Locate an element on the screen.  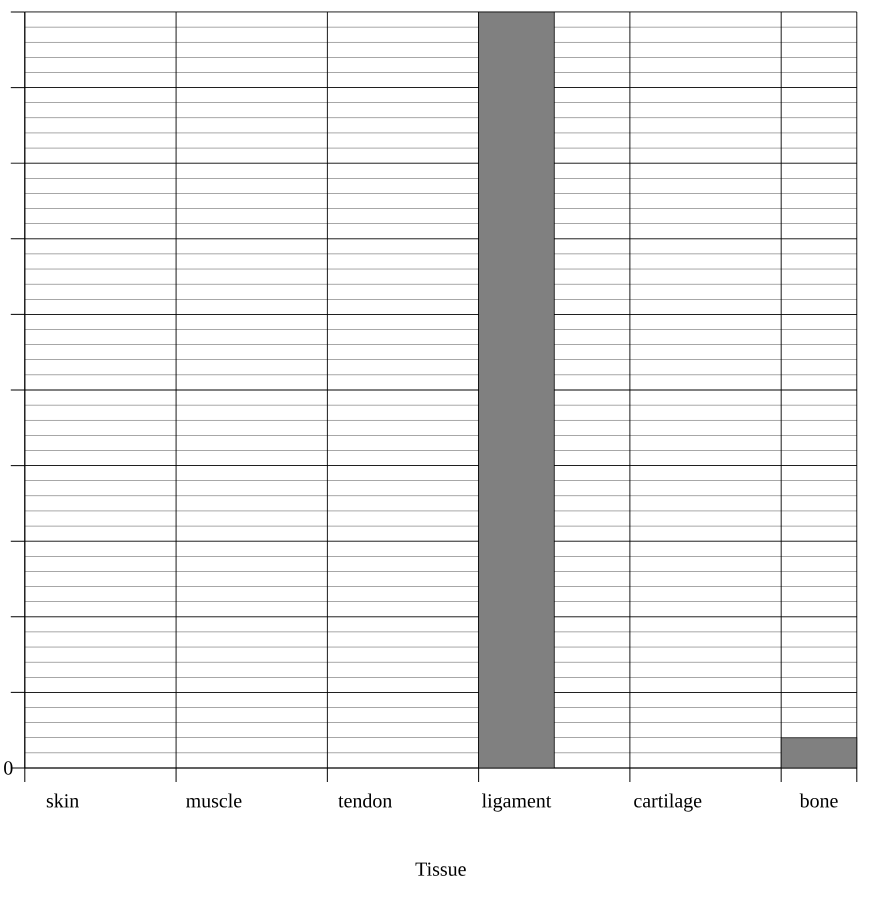
x-tick-label: cartilage is located at coordinates (668, 803).